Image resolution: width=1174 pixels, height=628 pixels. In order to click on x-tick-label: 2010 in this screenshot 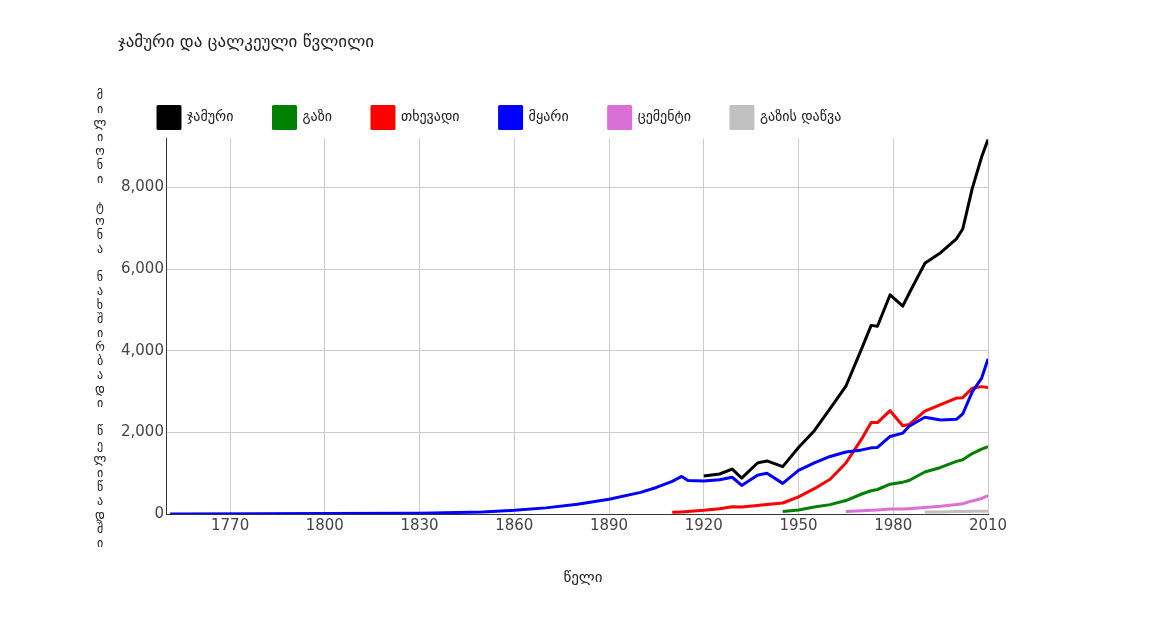, I will do `click(988, 524)`.